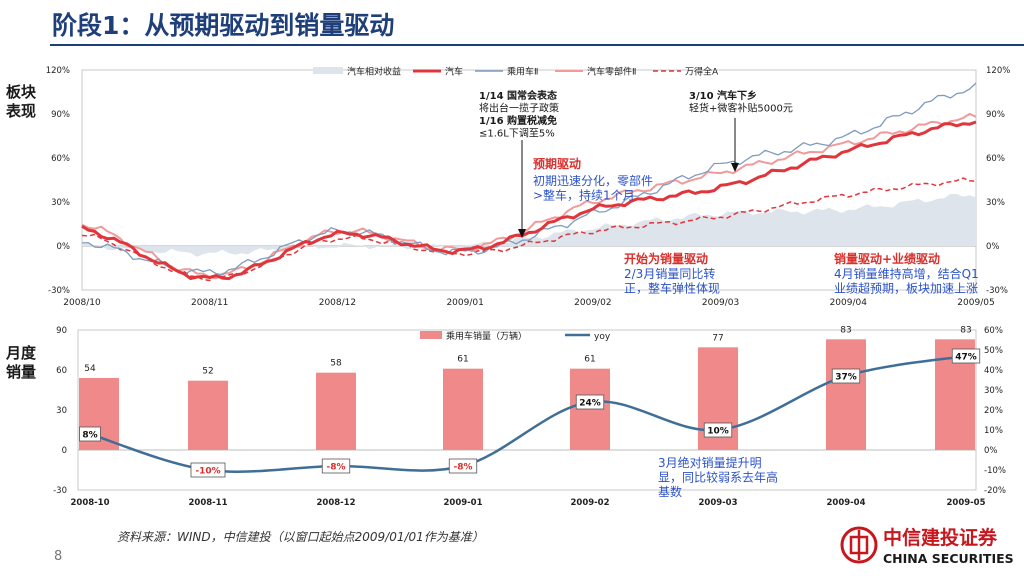 Image resolution: width=1024 pixels, height=576 pixels. I want to click on yoy-data-label: 47%, so click(966, 358).